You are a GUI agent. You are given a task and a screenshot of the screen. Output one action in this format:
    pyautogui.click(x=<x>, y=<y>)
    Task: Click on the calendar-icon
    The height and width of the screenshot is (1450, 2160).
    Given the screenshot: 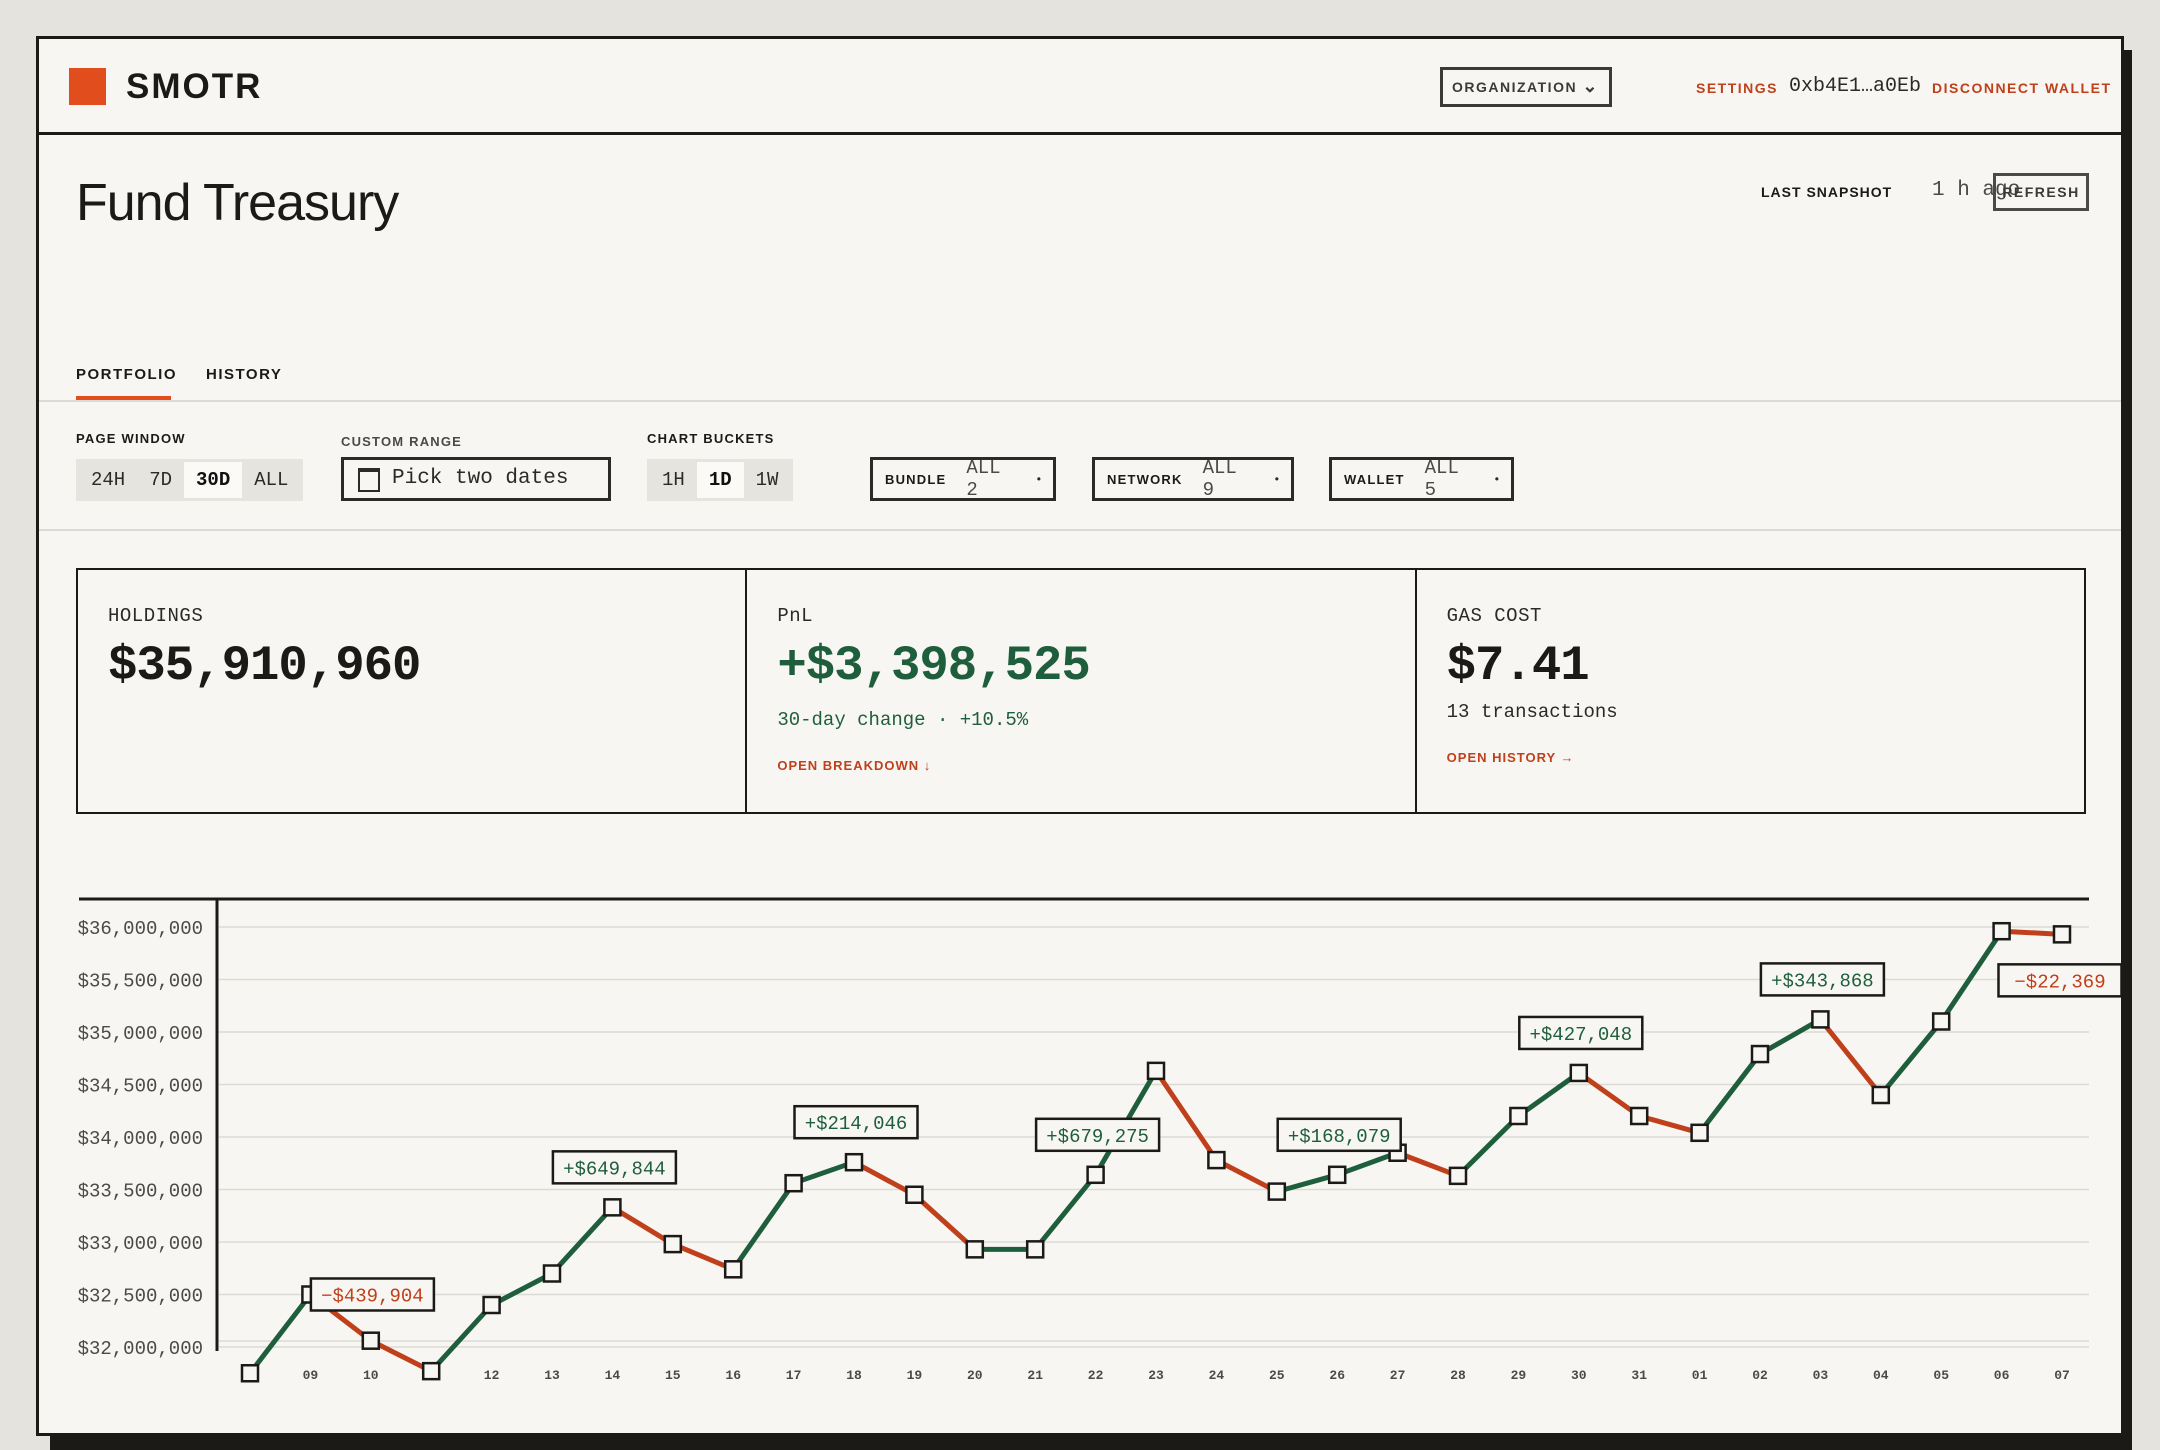 What is the action you would take?
    pyautogui.click(x=369, y=480)
    